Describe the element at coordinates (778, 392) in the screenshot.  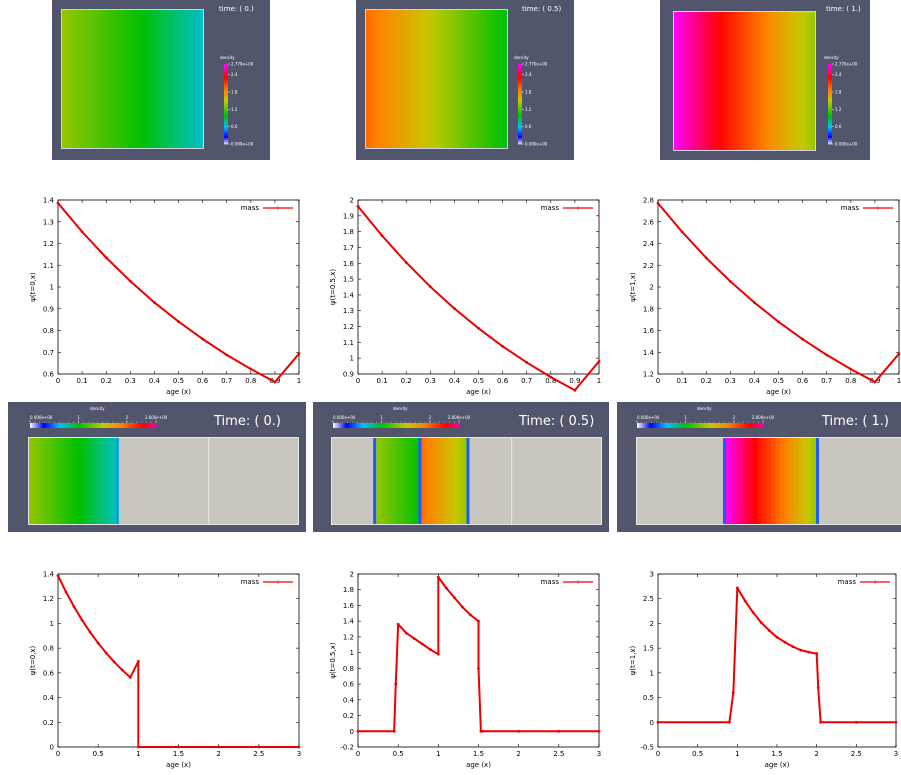
I see `x-axis-label: age (x)` at that location.